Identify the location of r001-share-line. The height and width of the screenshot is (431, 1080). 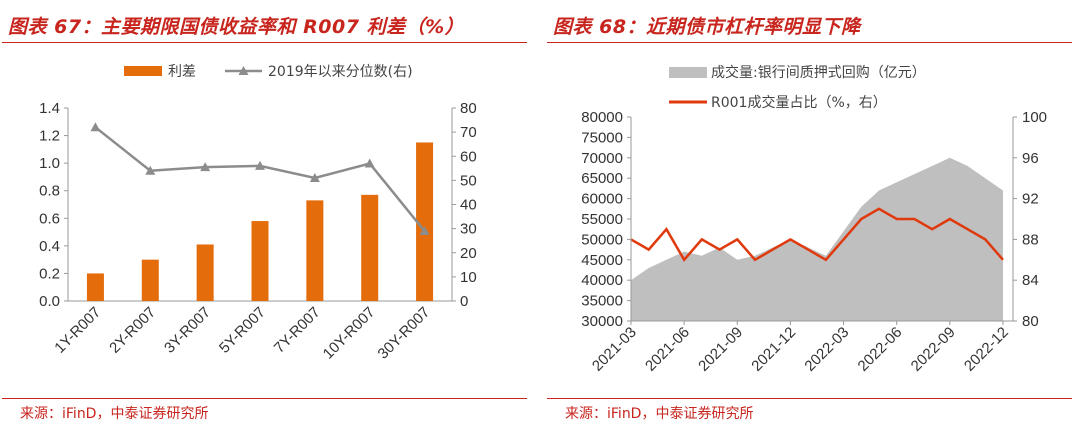
(817, 234).